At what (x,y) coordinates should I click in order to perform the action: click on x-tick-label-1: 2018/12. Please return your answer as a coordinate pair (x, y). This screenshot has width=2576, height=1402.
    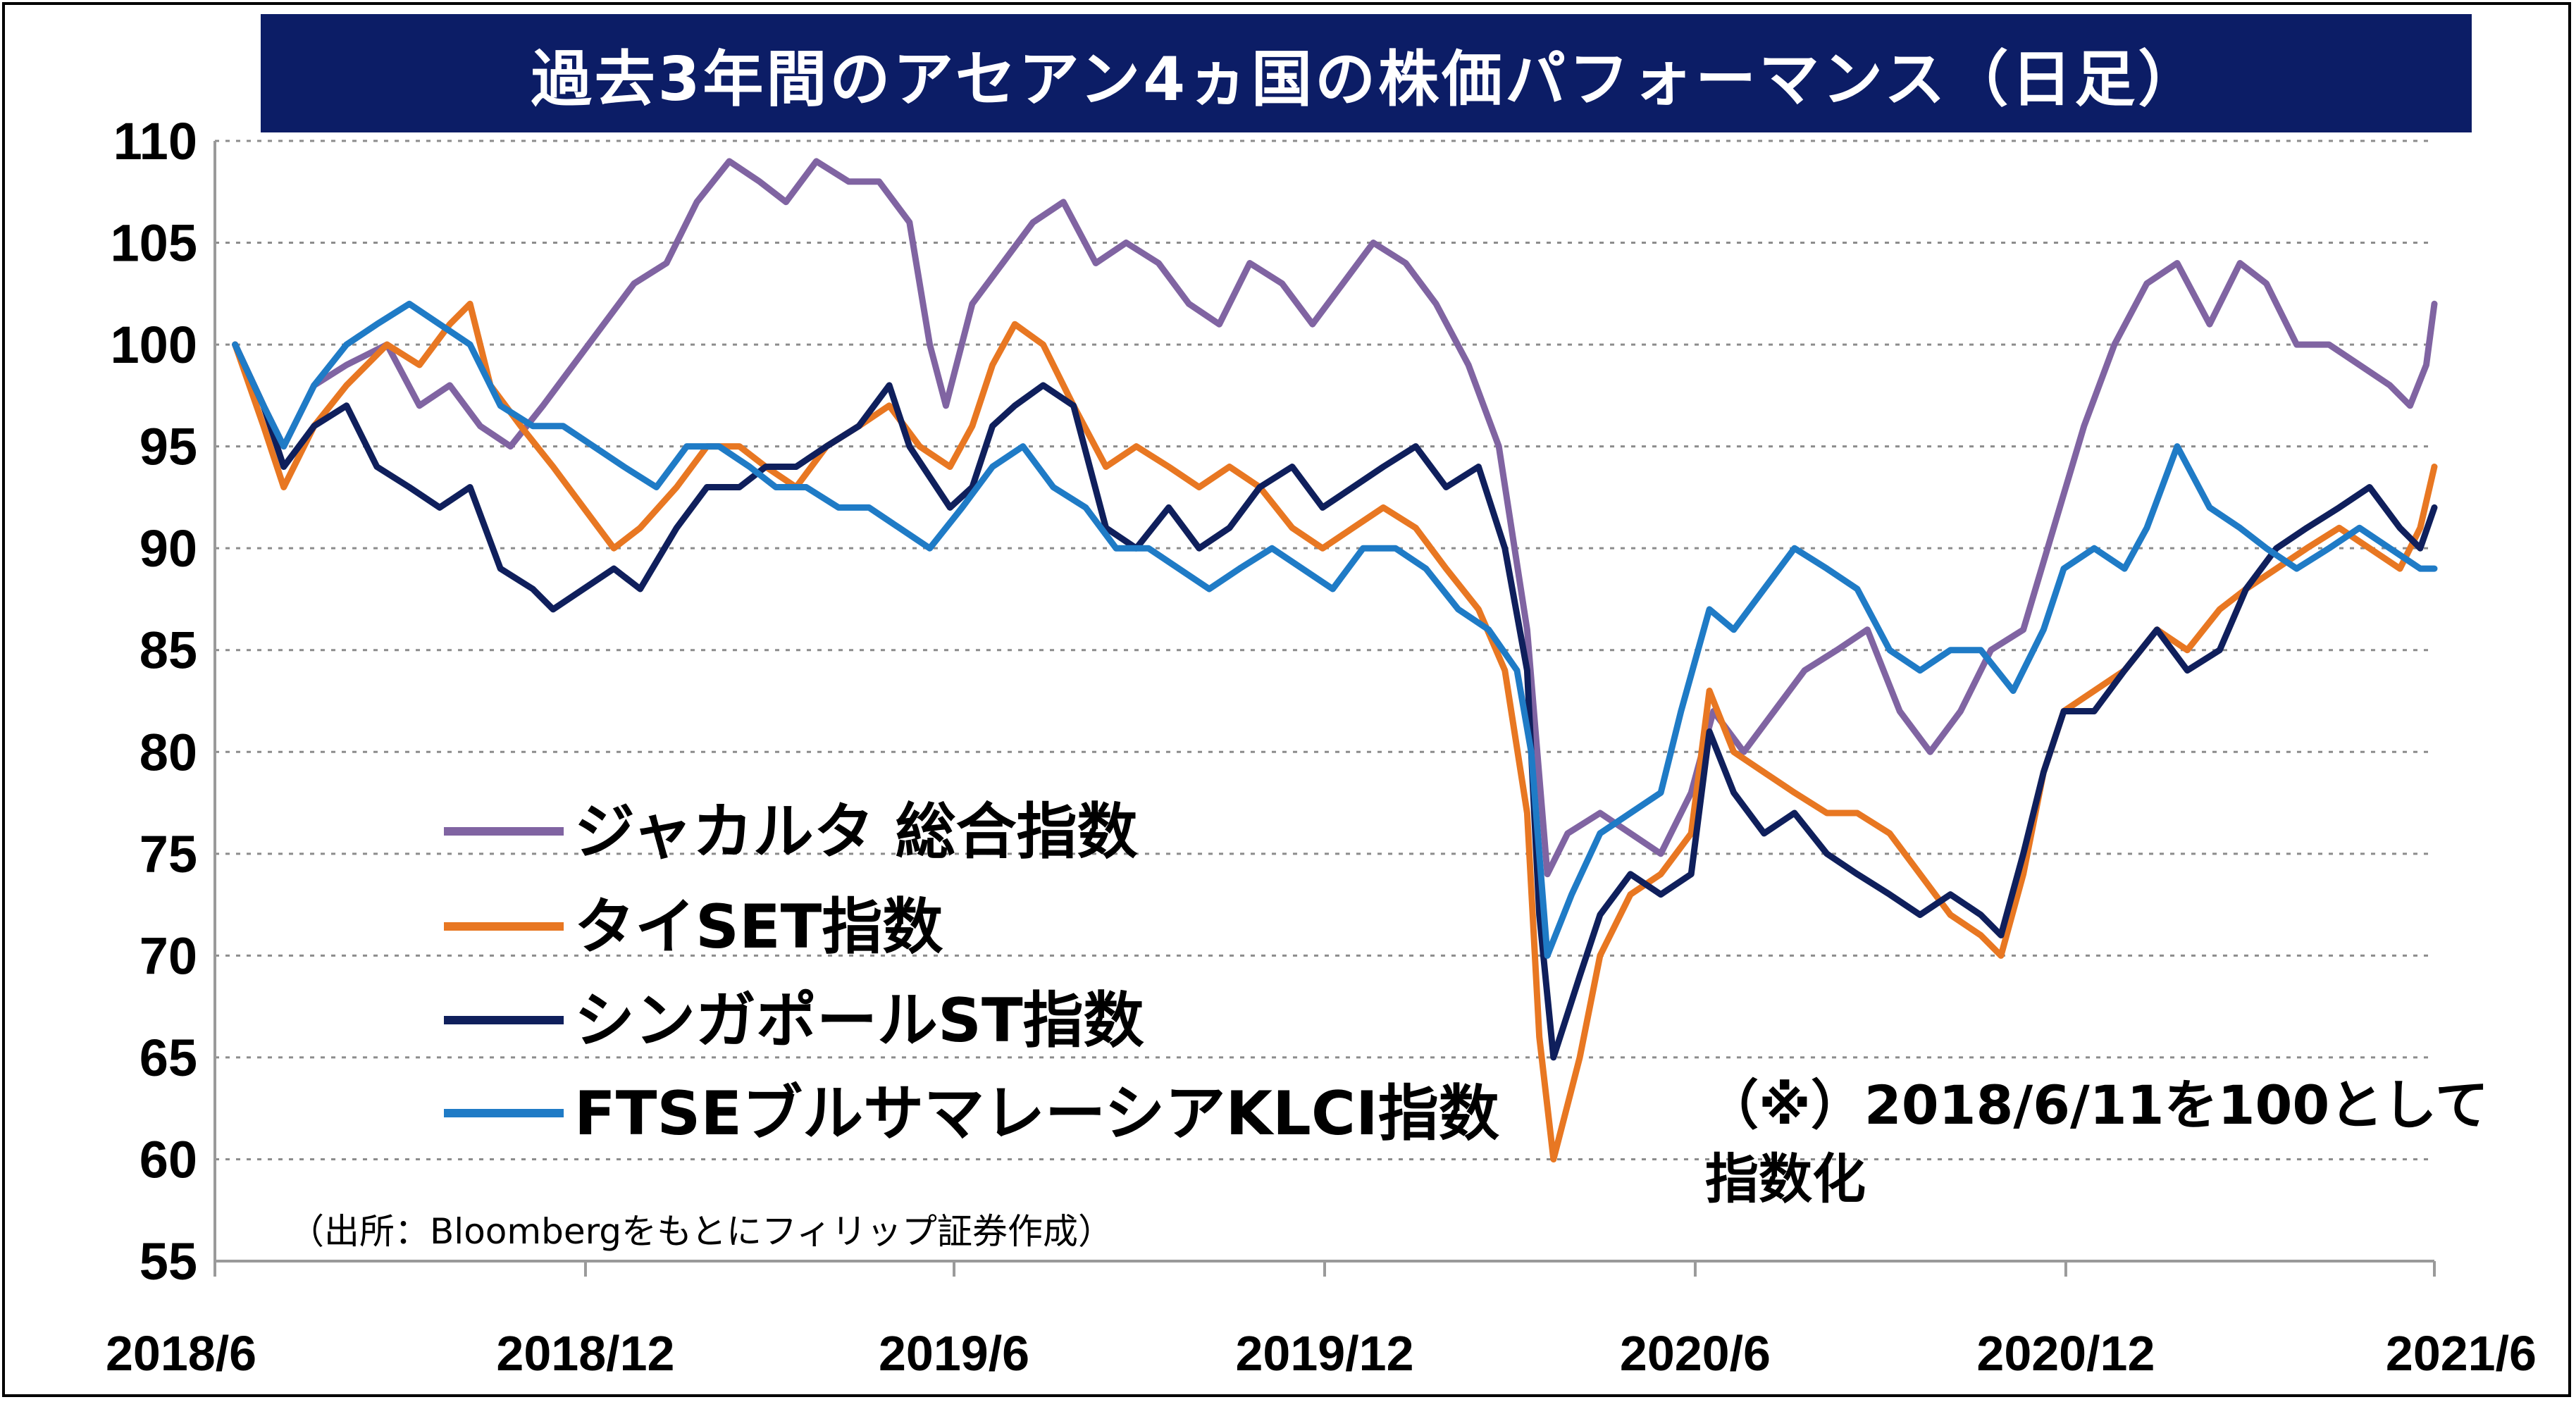
    Looking at the image, I should click on (585, 1353).